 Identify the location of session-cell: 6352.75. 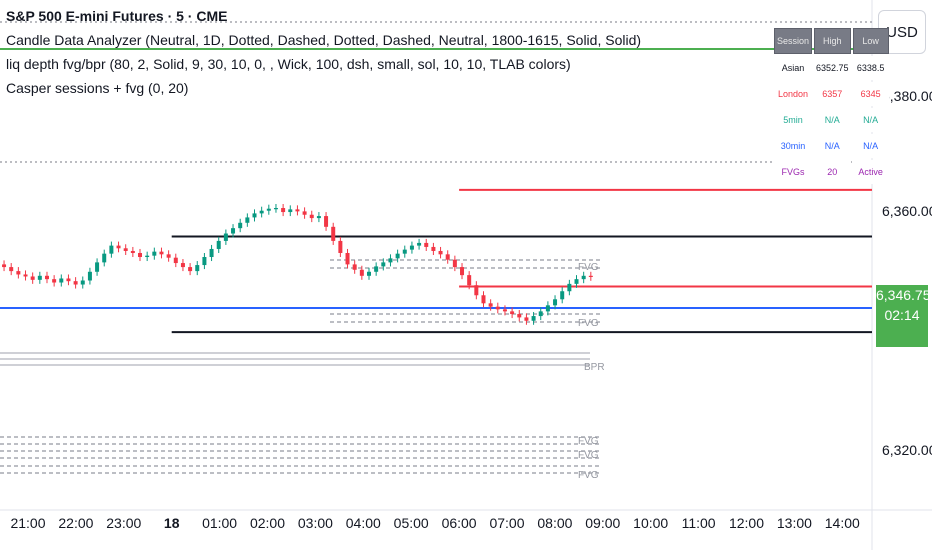
(832, 68).